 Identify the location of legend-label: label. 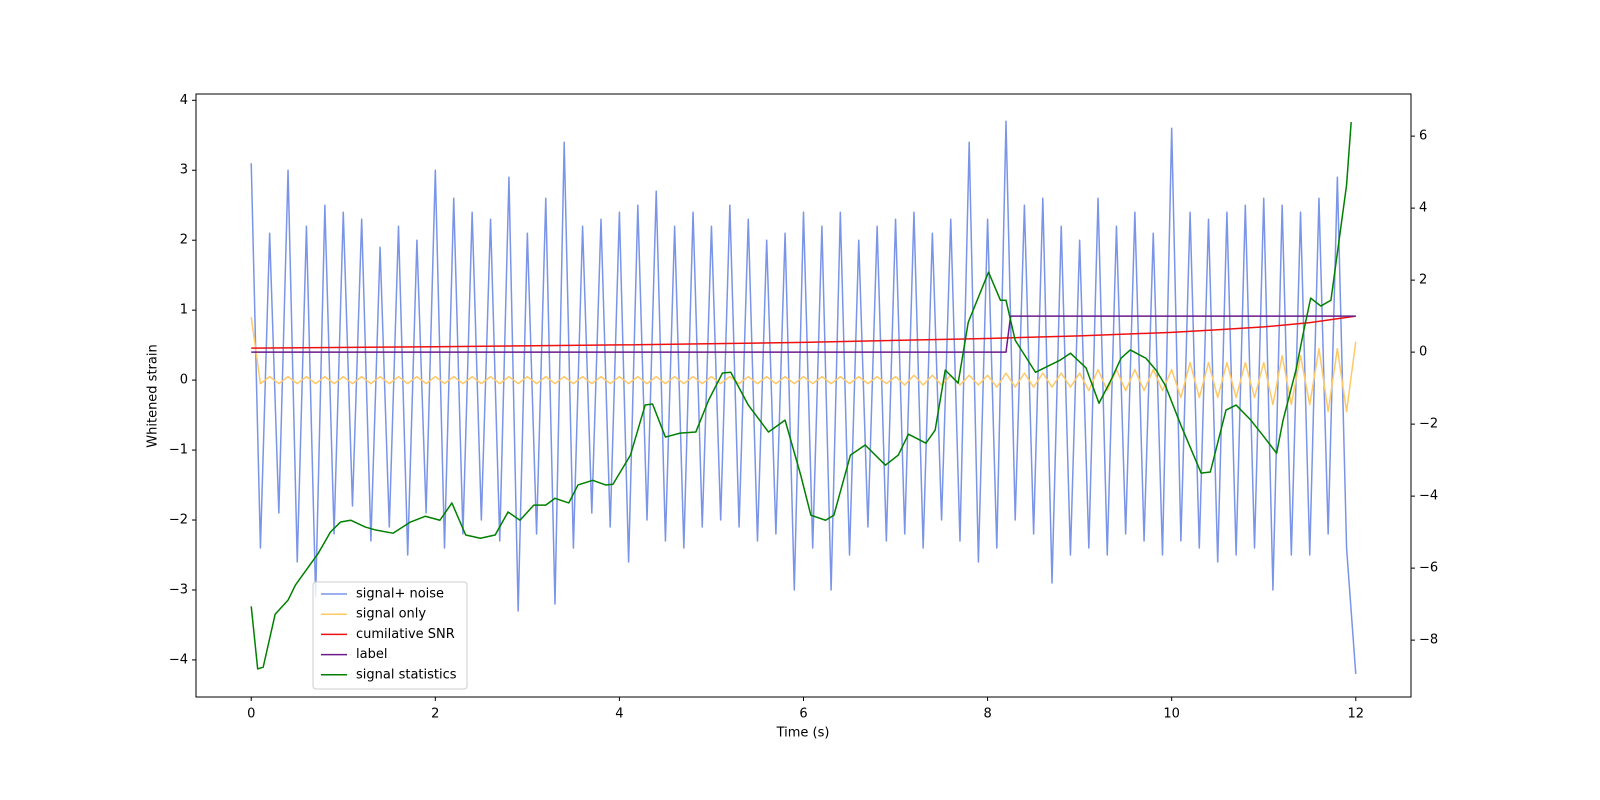
(371, 654).